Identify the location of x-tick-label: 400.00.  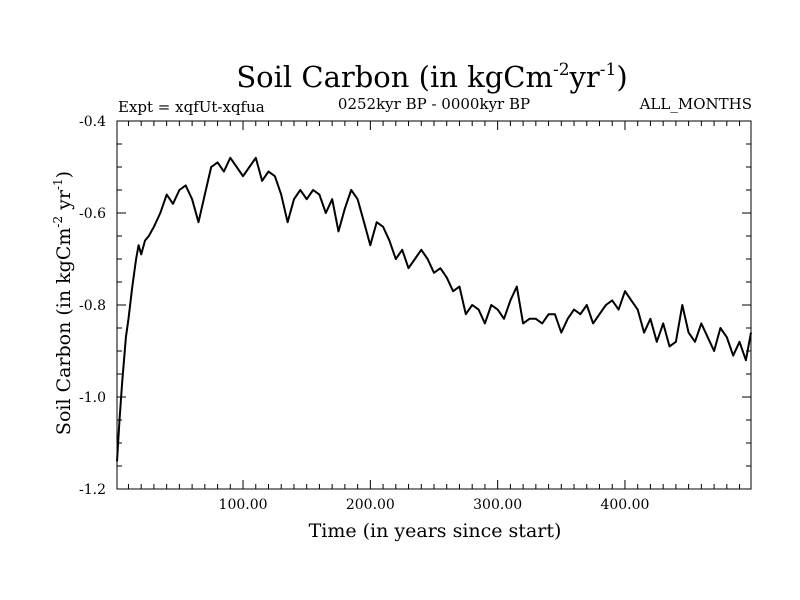
(624, 505).